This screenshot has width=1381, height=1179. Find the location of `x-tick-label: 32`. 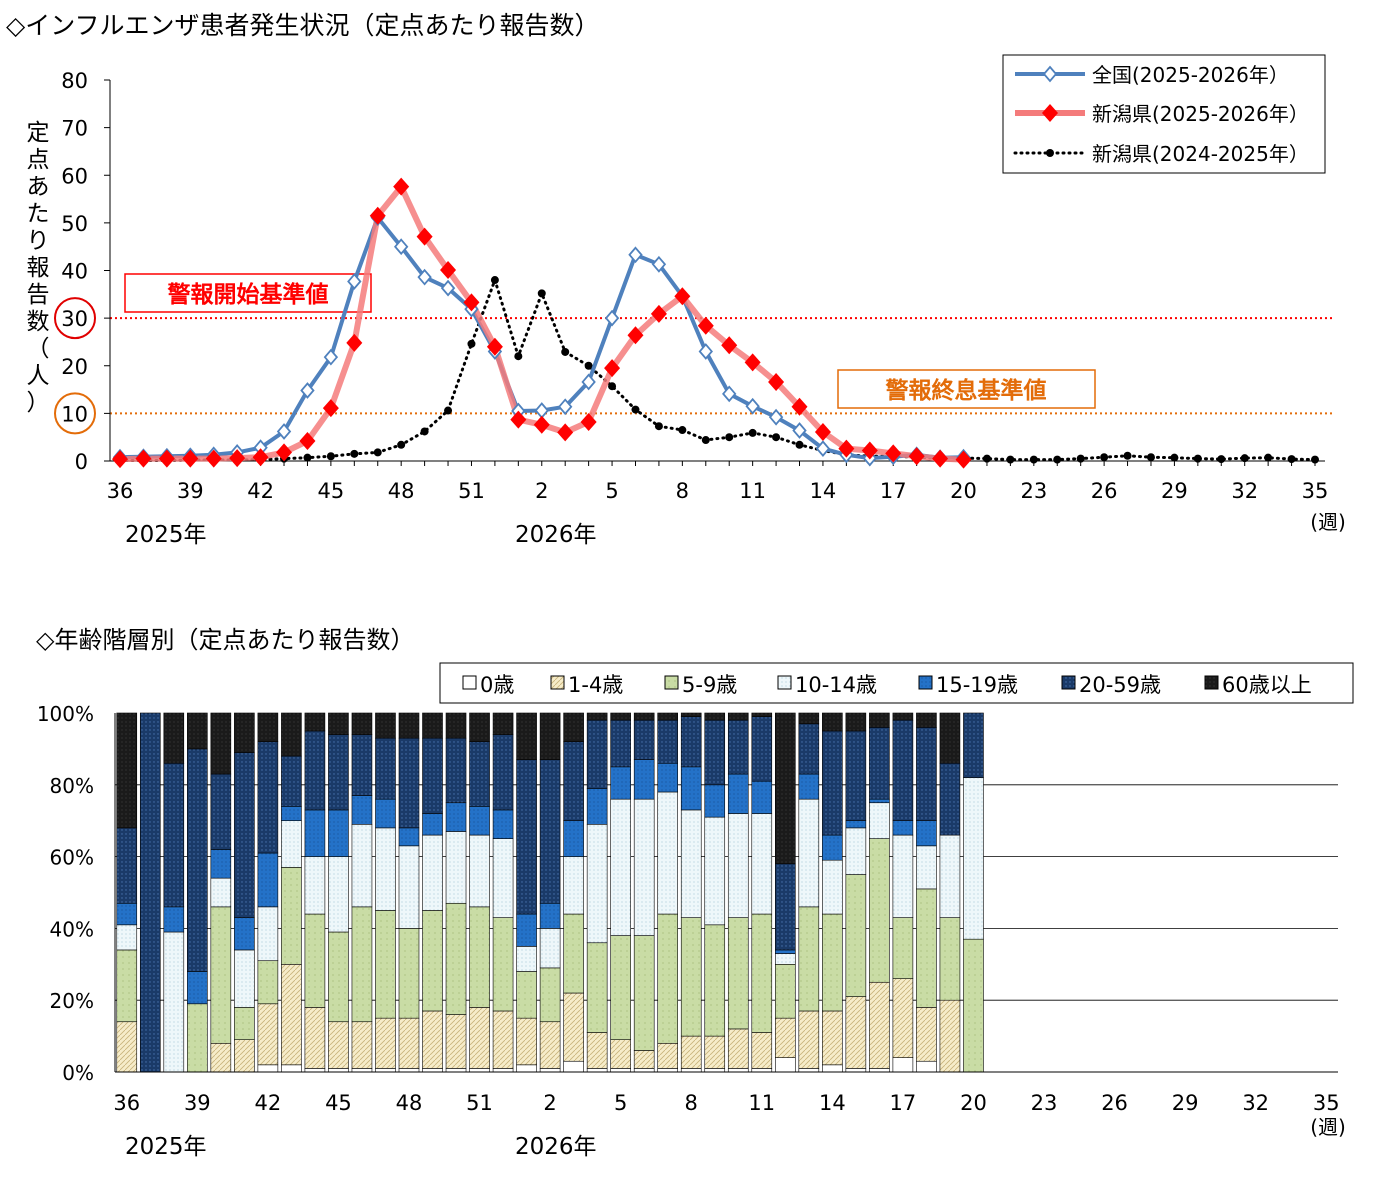

x-tick-label: 32 is located at coordinates (1244, 491).